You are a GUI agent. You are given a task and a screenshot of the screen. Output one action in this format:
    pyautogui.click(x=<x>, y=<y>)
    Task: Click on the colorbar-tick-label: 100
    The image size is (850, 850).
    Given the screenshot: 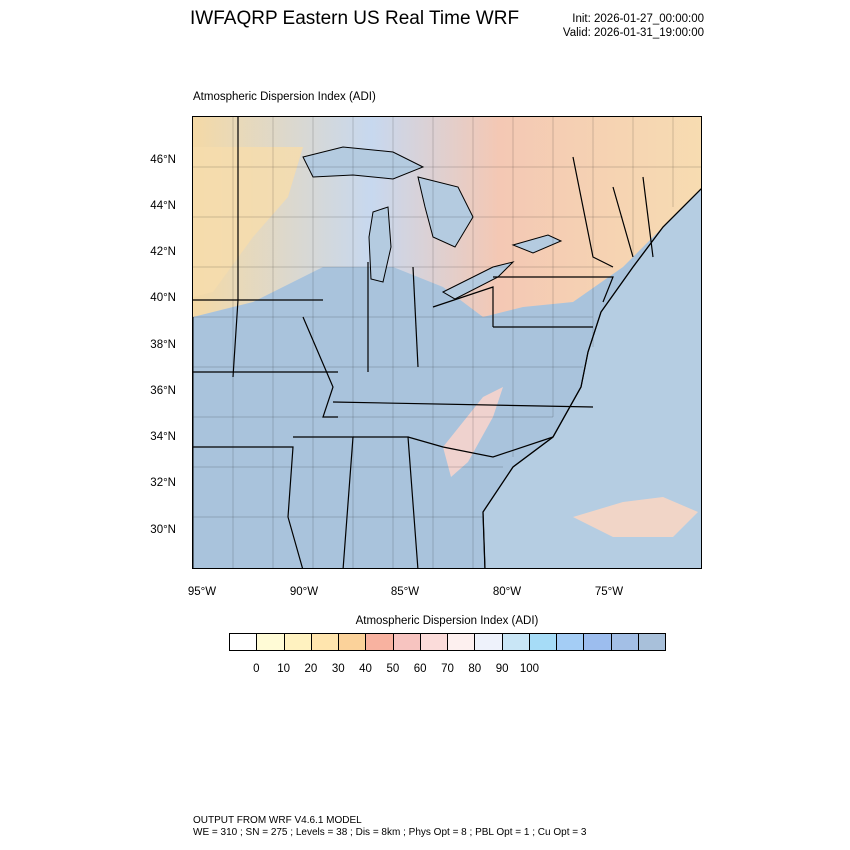 What is the action you would take?
    pyautogui.click(x=529, y=669)
    